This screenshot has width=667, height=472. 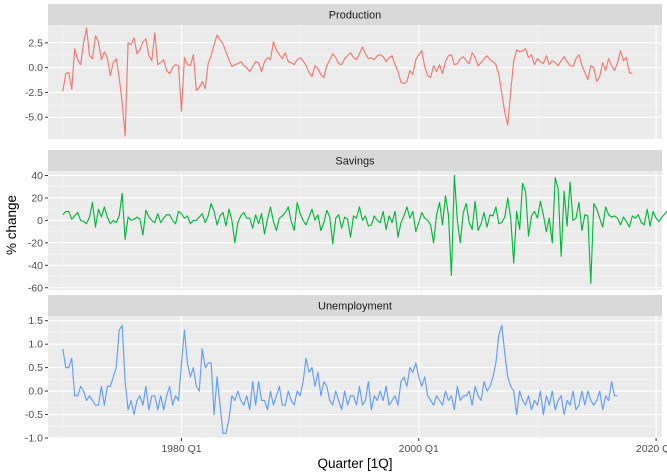 I want to click on y-tick-label: 0.5, so click(x=35, y=368).